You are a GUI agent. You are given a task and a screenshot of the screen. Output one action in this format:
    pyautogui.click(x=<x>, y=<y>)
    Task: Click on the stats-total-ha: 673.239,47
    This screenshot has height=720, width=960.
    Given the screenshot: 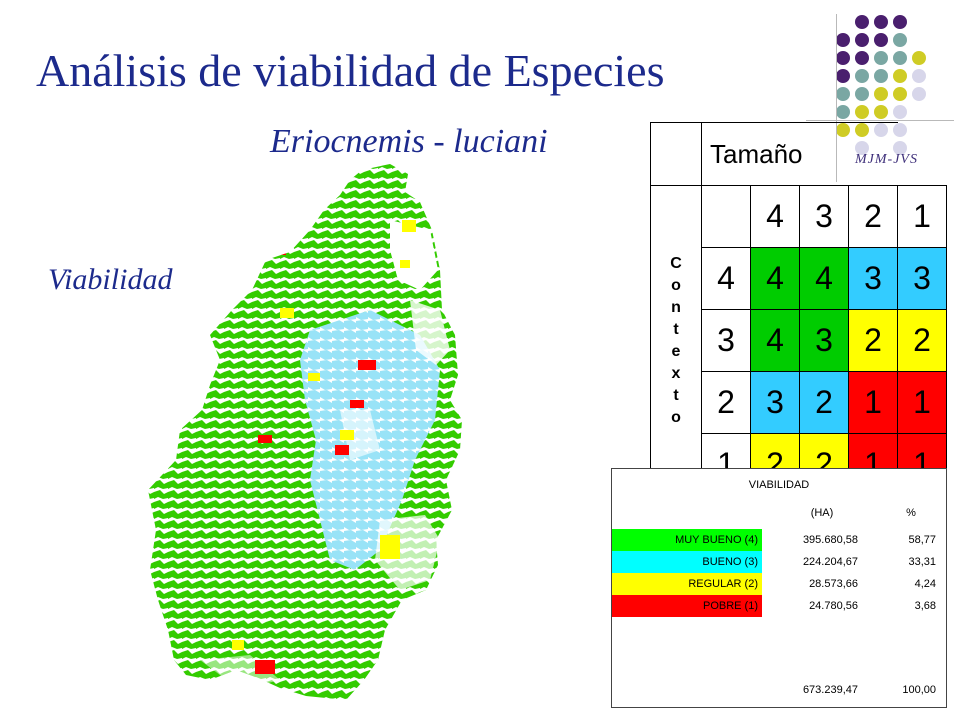 What is the action you would take?
    pyautogui.click(x=830, y=690)
    